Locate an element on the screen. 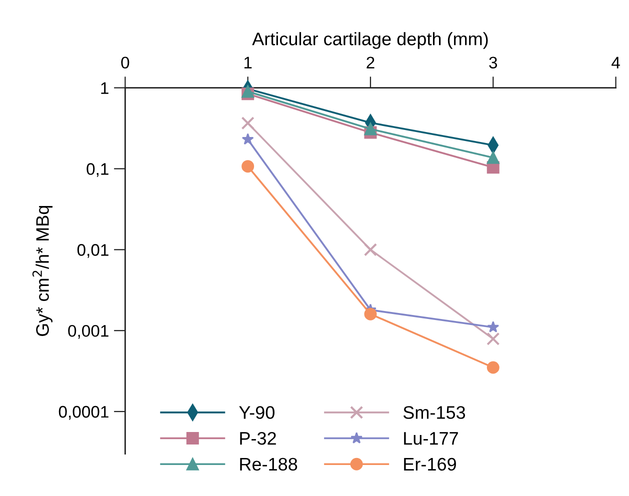 This screenshot has width=629, height=496. x-tick-label: 3 is located at coordinates (493, 62).